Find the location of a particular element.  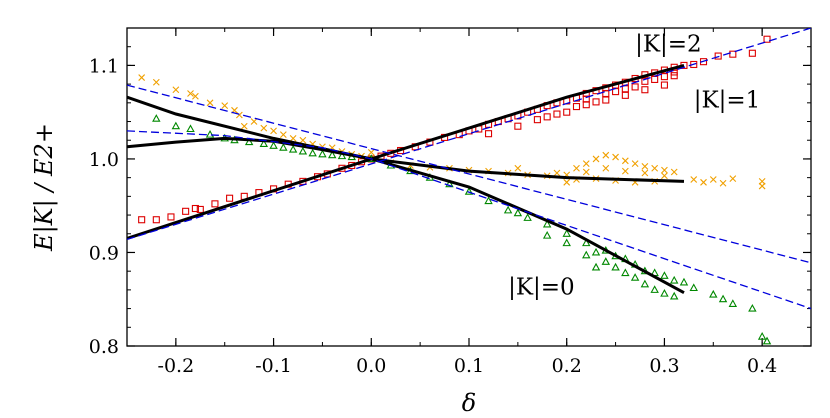

y-tick-label: 1.1 is located at coordinates (104, 66).